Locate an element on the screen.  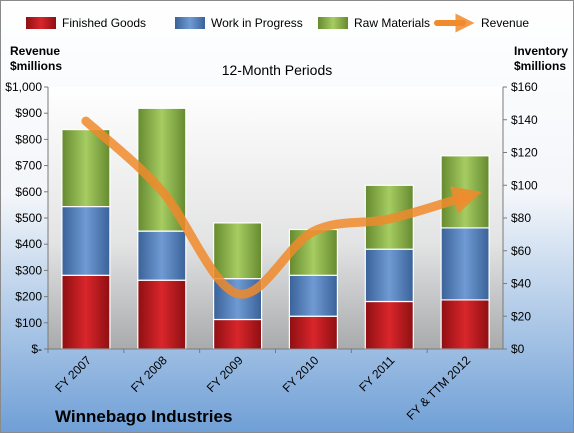
legend-label-work-in-progress: Work in Progress is located at coordinates (257, 23).